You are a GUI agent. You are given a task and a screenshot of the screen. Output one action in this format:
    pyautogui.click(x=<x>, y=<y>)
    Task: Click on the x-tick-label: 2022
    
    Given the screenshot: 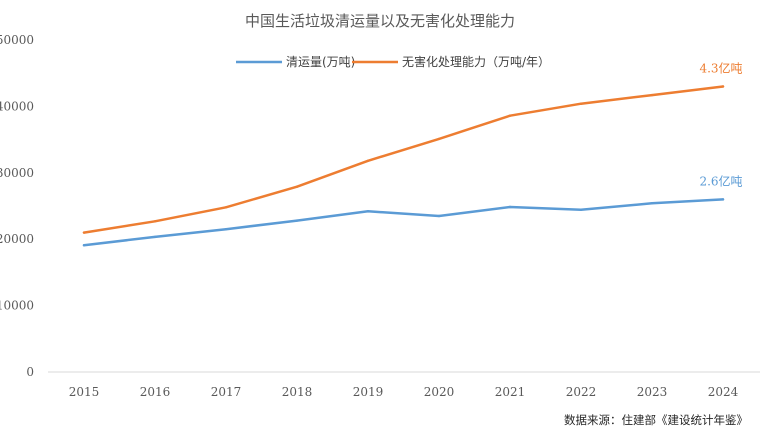 What is the action you would take?
    pyautogui.click(x=581, y=392)
    